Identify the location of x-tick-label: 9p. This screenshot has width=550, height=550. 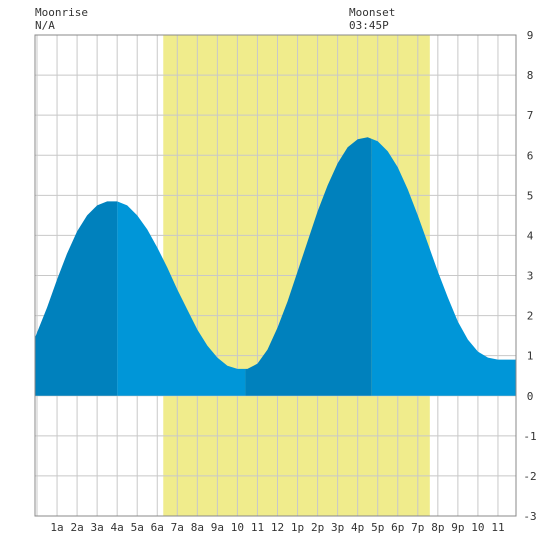
(457, 527).